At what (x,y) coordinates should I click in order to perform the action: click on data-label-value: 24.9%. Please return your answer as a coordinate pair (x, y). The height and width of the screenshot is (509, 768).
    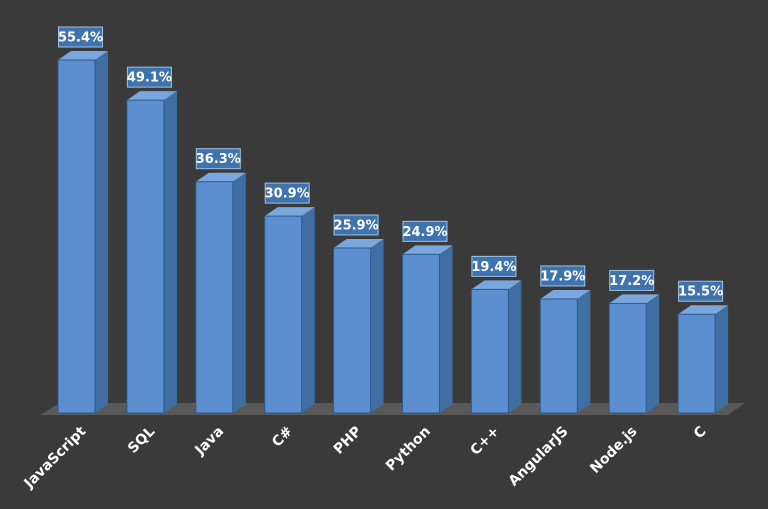
    Looking at the image, I should click on (424, 232).